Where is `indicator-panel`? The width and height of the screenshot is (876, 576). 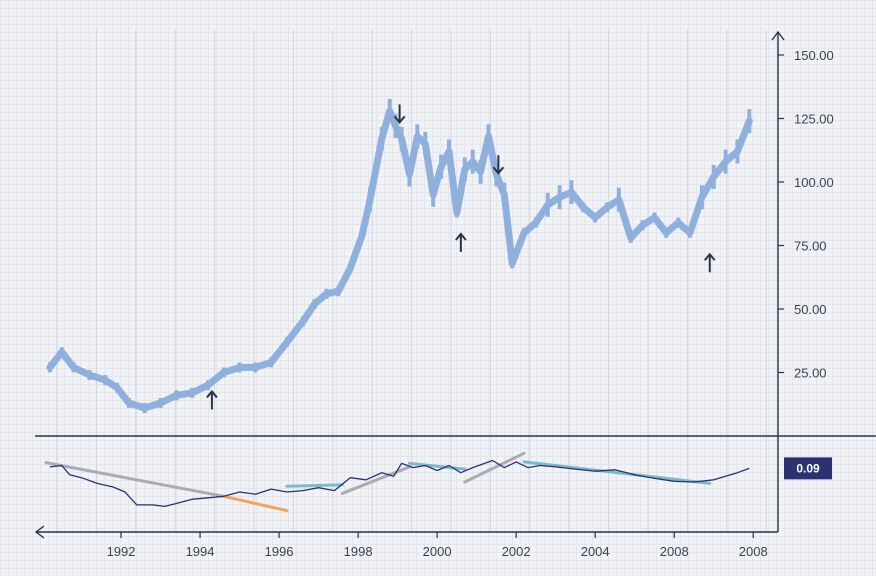
indicator-panel is located at coordinates (397, 482).